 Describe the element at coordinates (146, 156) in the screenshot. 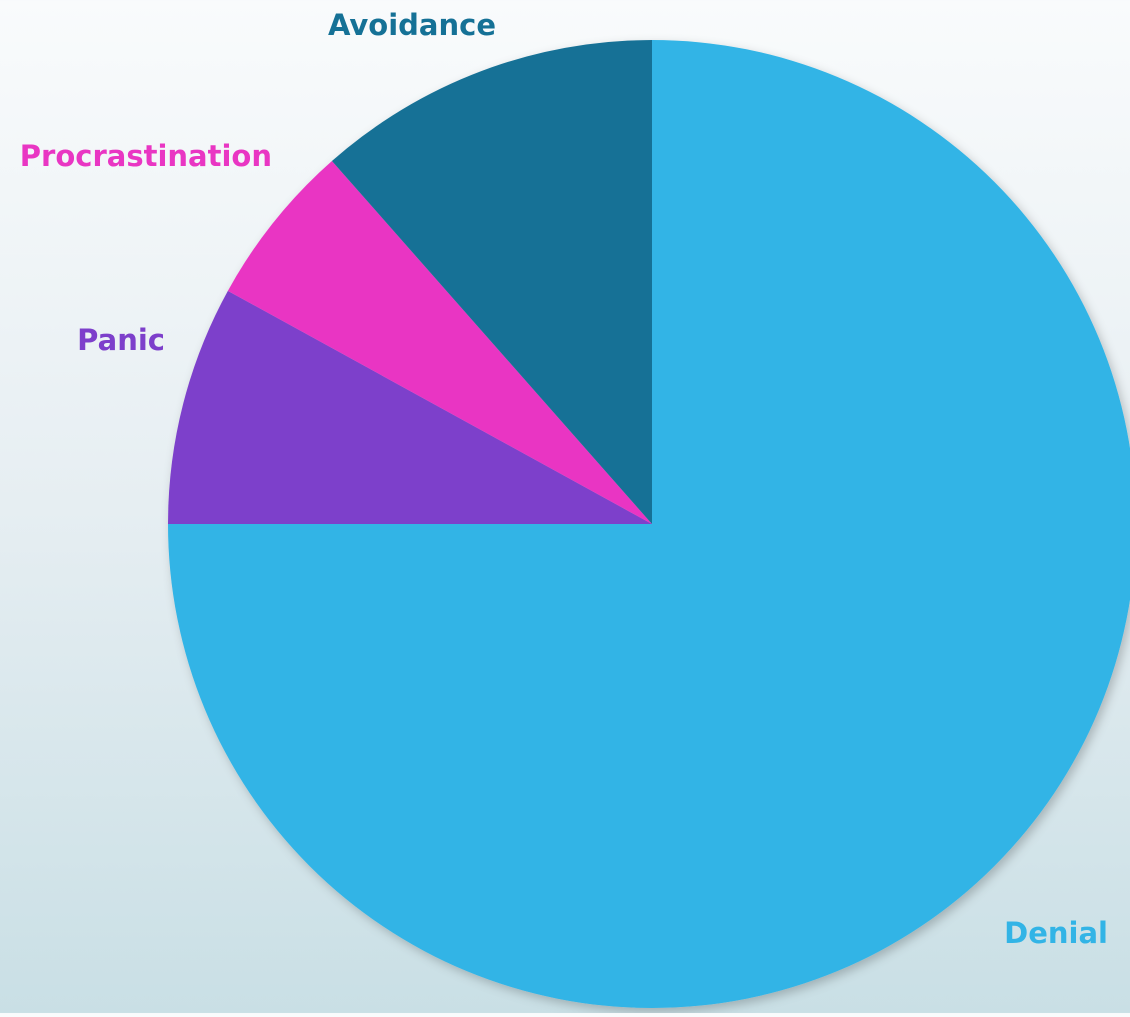

I see `pie-label-procrastination: Procrastination` at that location.